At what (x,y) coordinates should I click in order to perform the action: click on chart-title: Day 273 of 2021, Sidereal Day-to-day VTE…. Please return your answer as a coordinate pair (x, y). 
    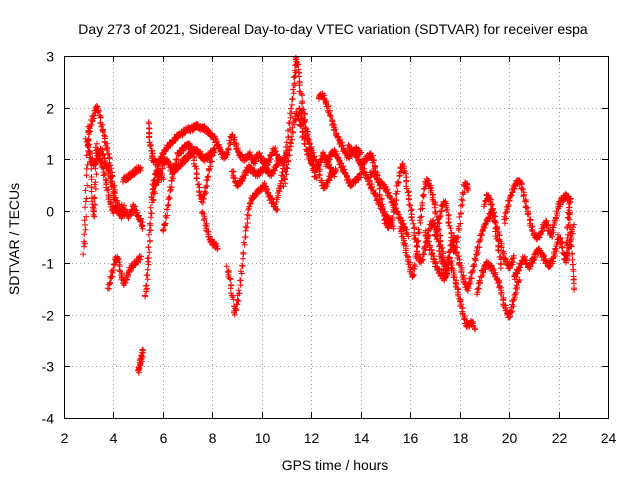
    Looking at the image, I should click on (333, 29).